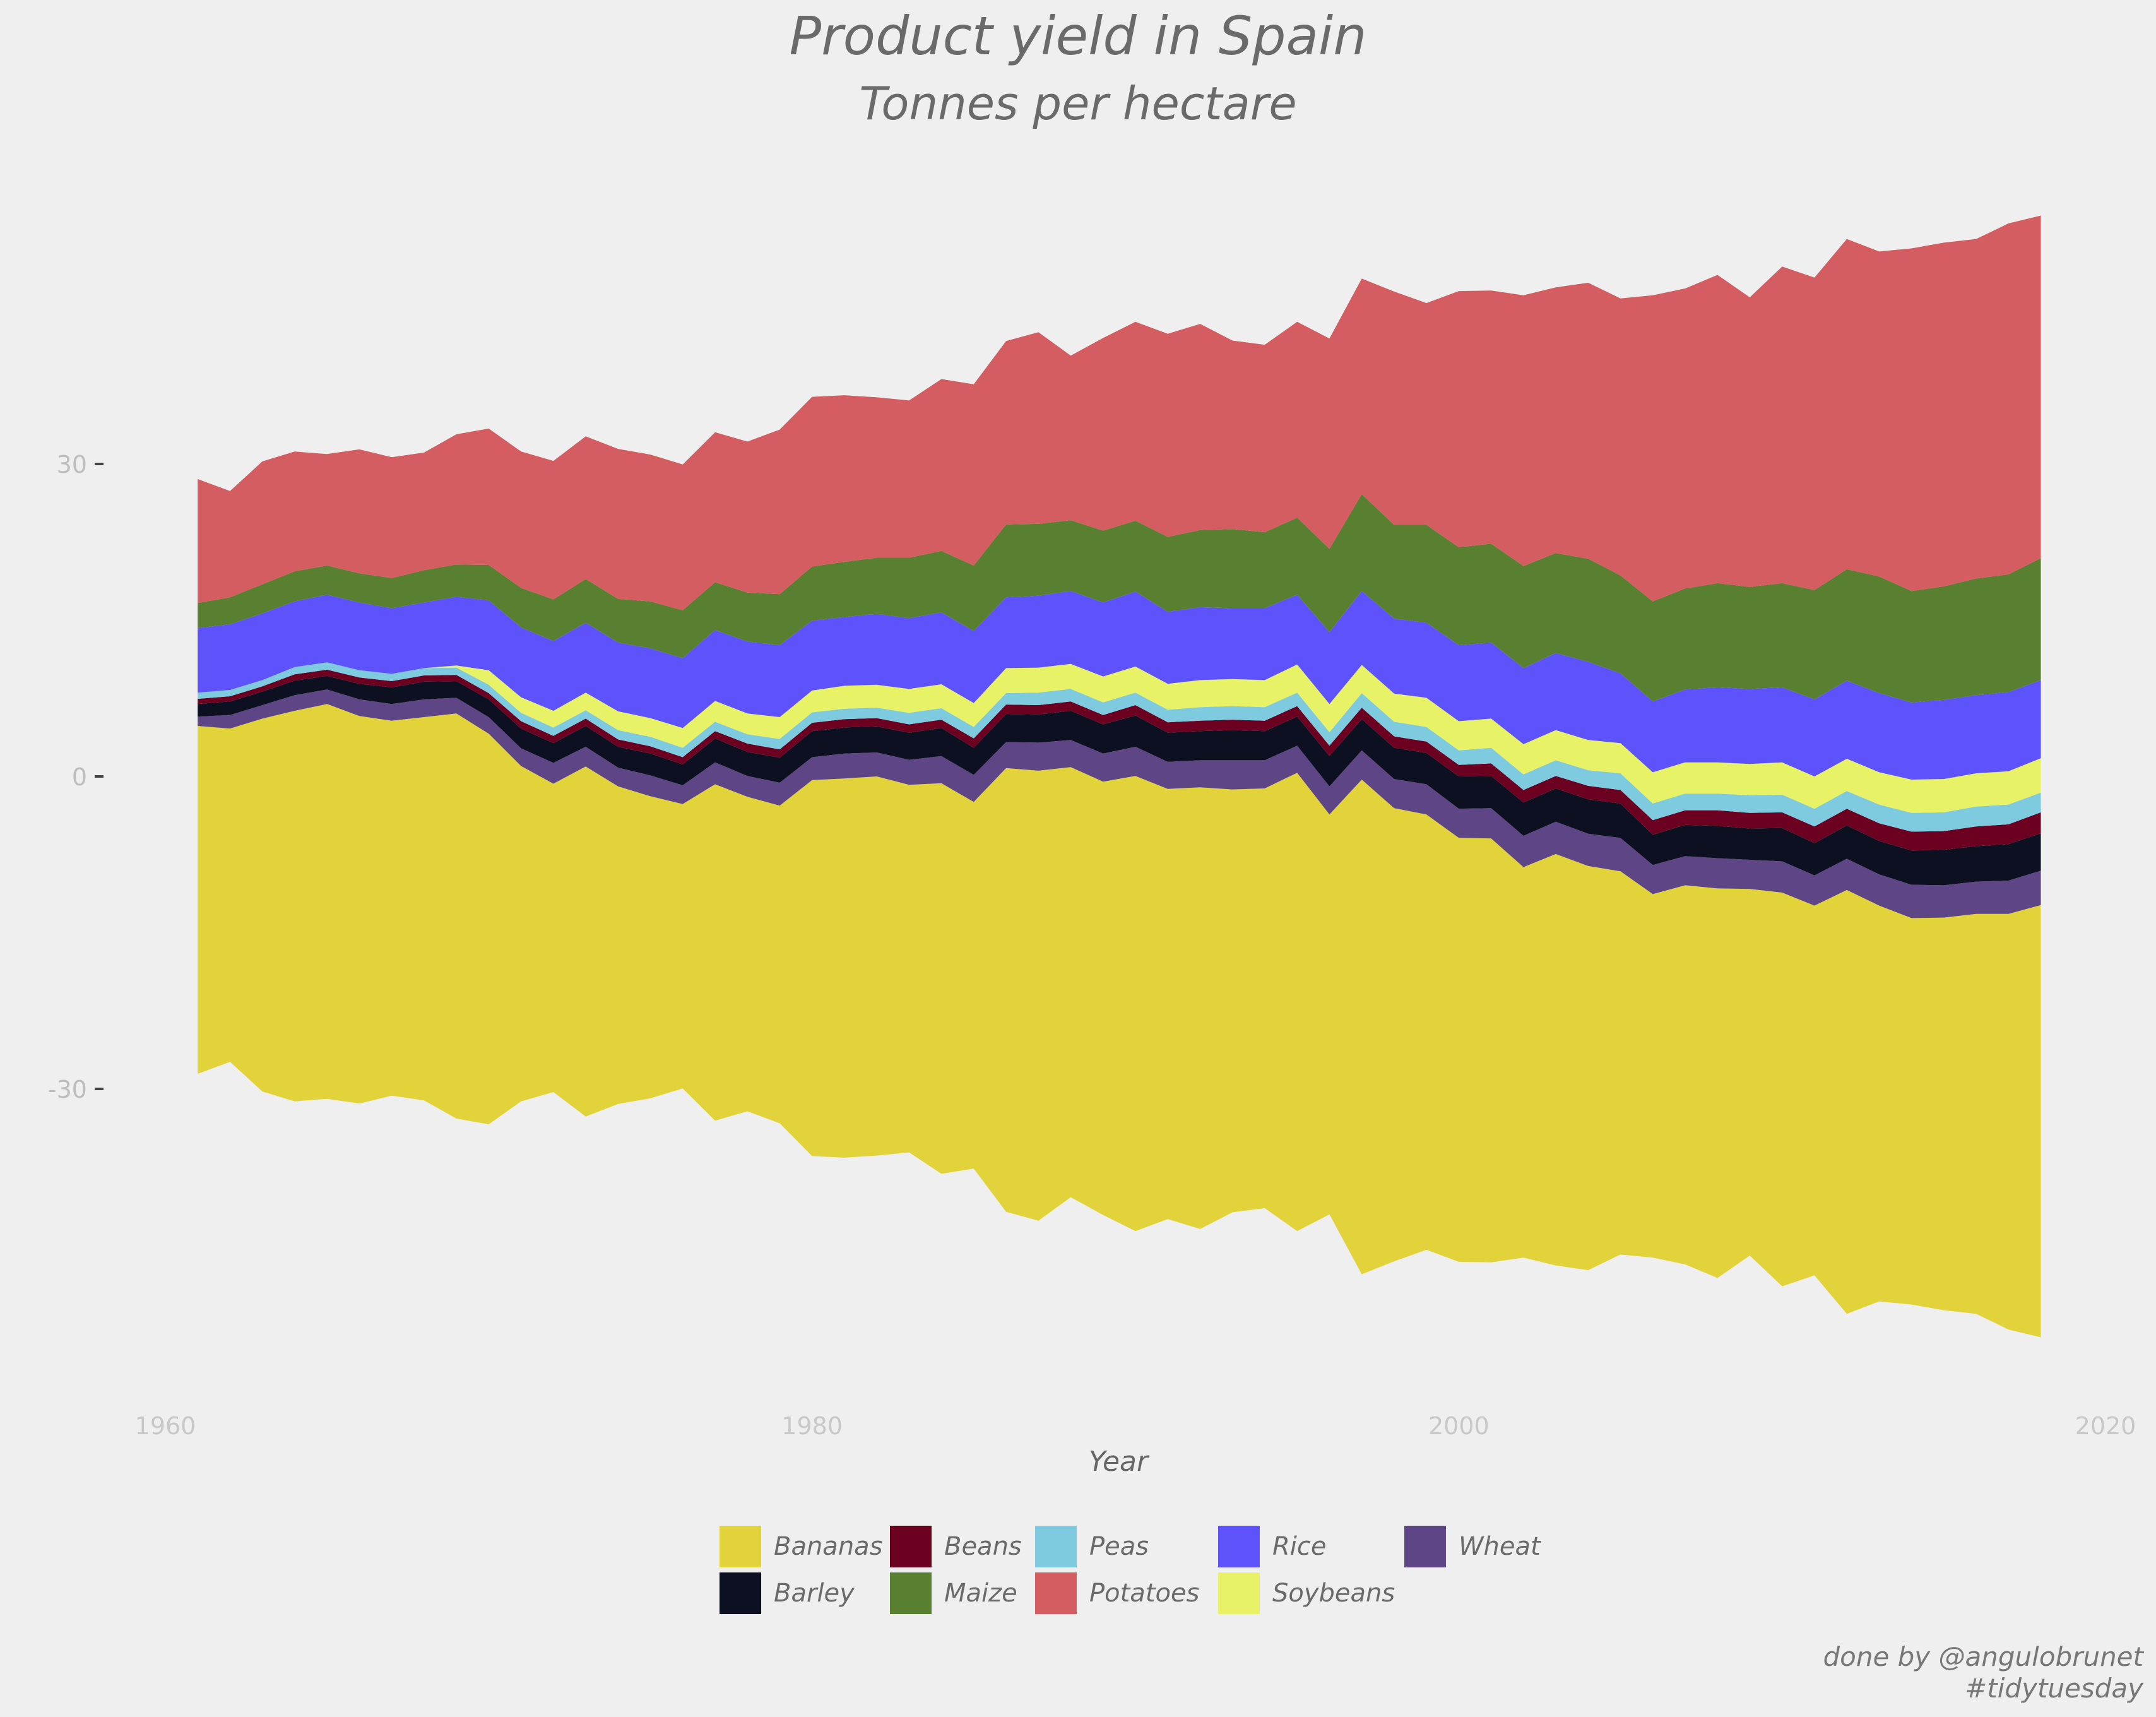 This screenshot has width=2156, height=1717. I want to click on stream-layer-soybeans, so click(1120, 737).